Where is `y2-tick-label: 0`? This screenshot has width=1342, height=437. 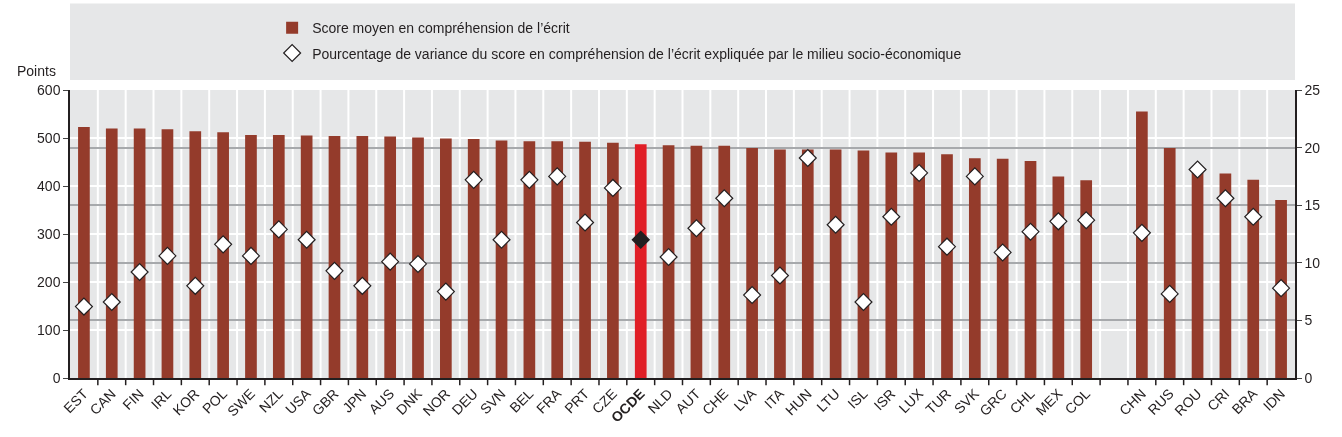
y2-tick-label: 0 is located at coordinates (1308, 377).